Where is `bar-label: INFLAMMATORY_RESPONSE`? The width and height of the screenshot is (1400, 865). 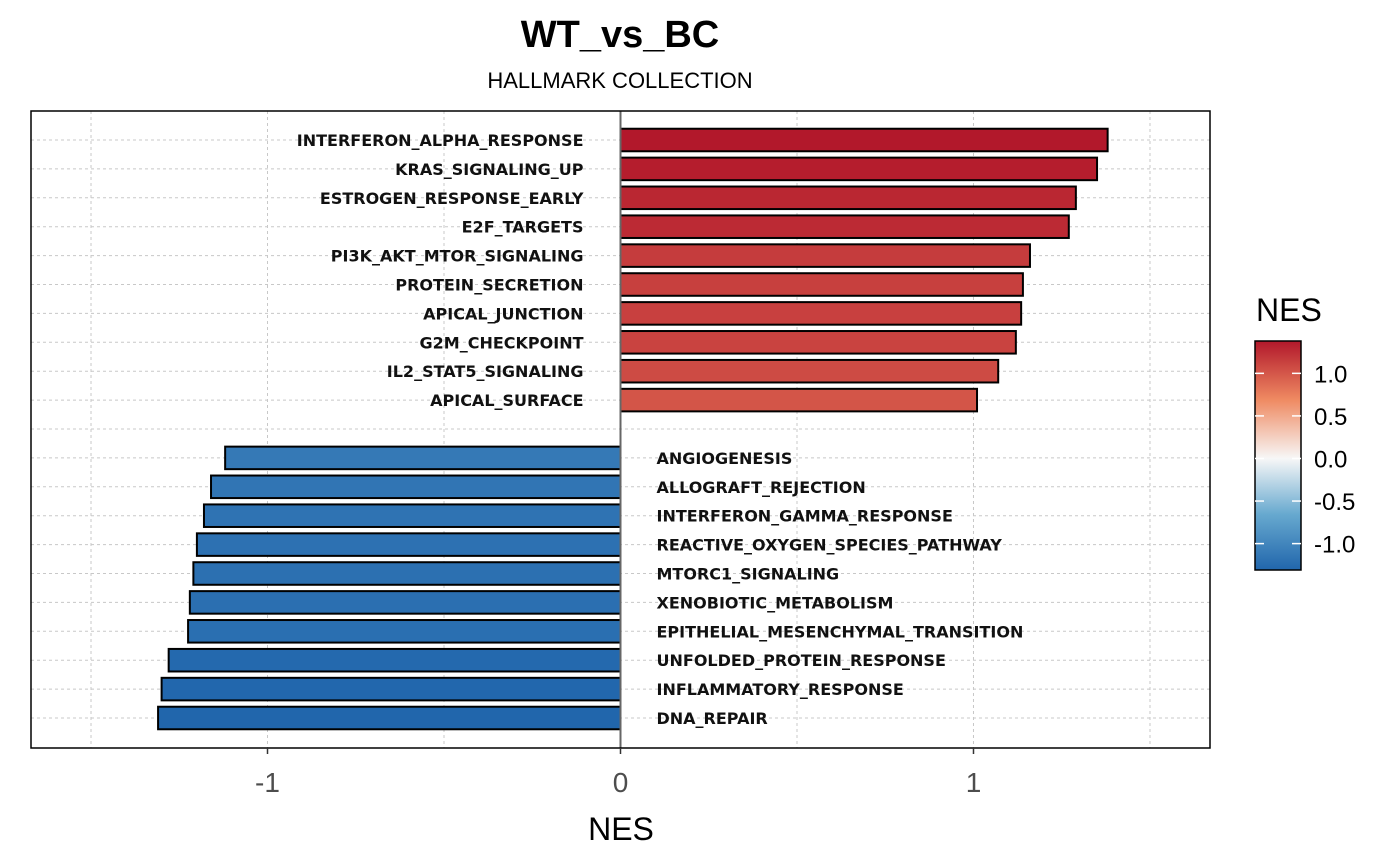
bar-label: INFLAMMATORY_RESPONSE is located at coordinates (780, 689).